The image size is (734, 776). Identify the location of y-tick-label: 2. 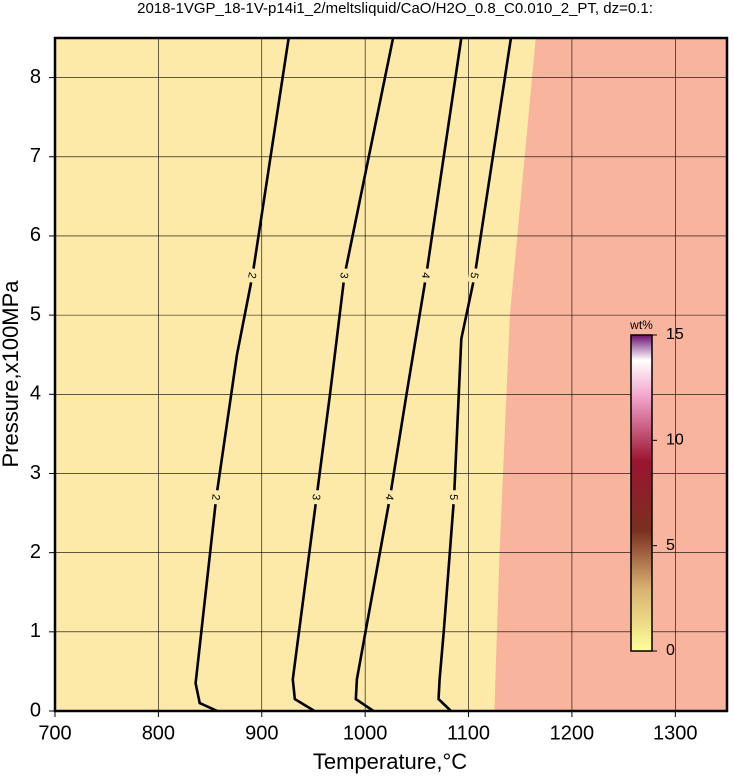
(35, 552).